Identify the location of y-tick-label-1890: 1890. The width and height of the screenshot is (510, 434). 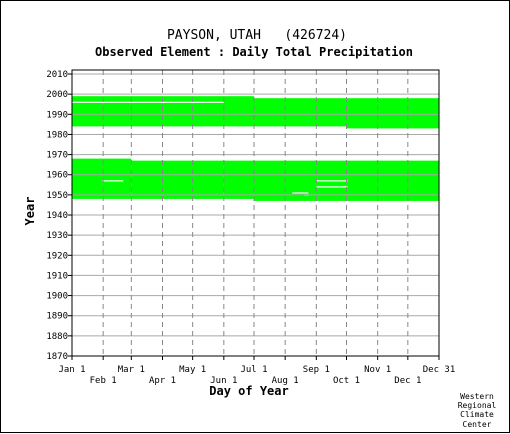
(57, 317).